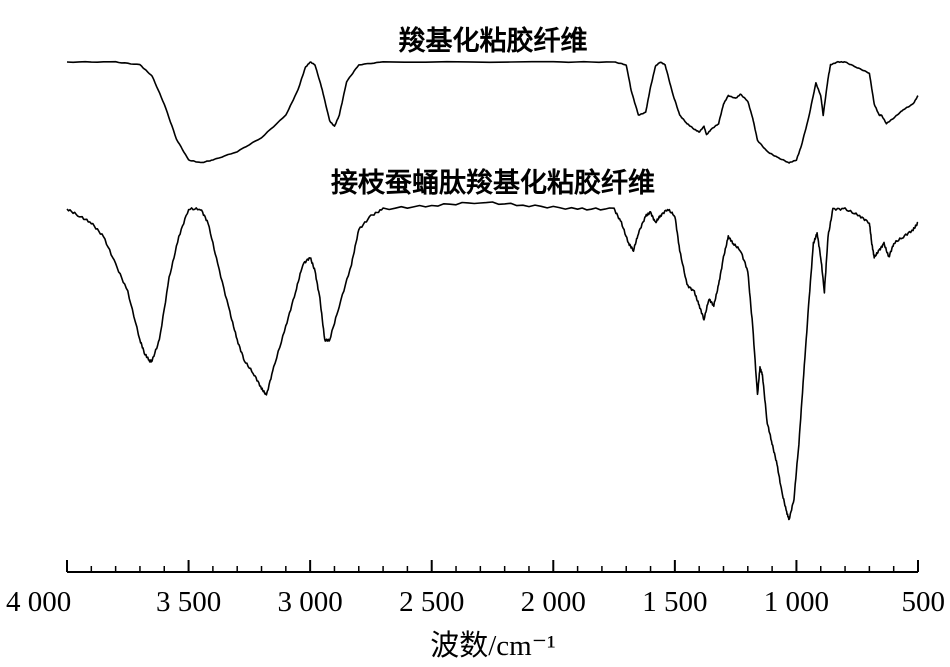  What do you see at coordinates (796, 602) in the screenshot?
I see `x-tick-label: 1 000` at bounding box center [796, 602].